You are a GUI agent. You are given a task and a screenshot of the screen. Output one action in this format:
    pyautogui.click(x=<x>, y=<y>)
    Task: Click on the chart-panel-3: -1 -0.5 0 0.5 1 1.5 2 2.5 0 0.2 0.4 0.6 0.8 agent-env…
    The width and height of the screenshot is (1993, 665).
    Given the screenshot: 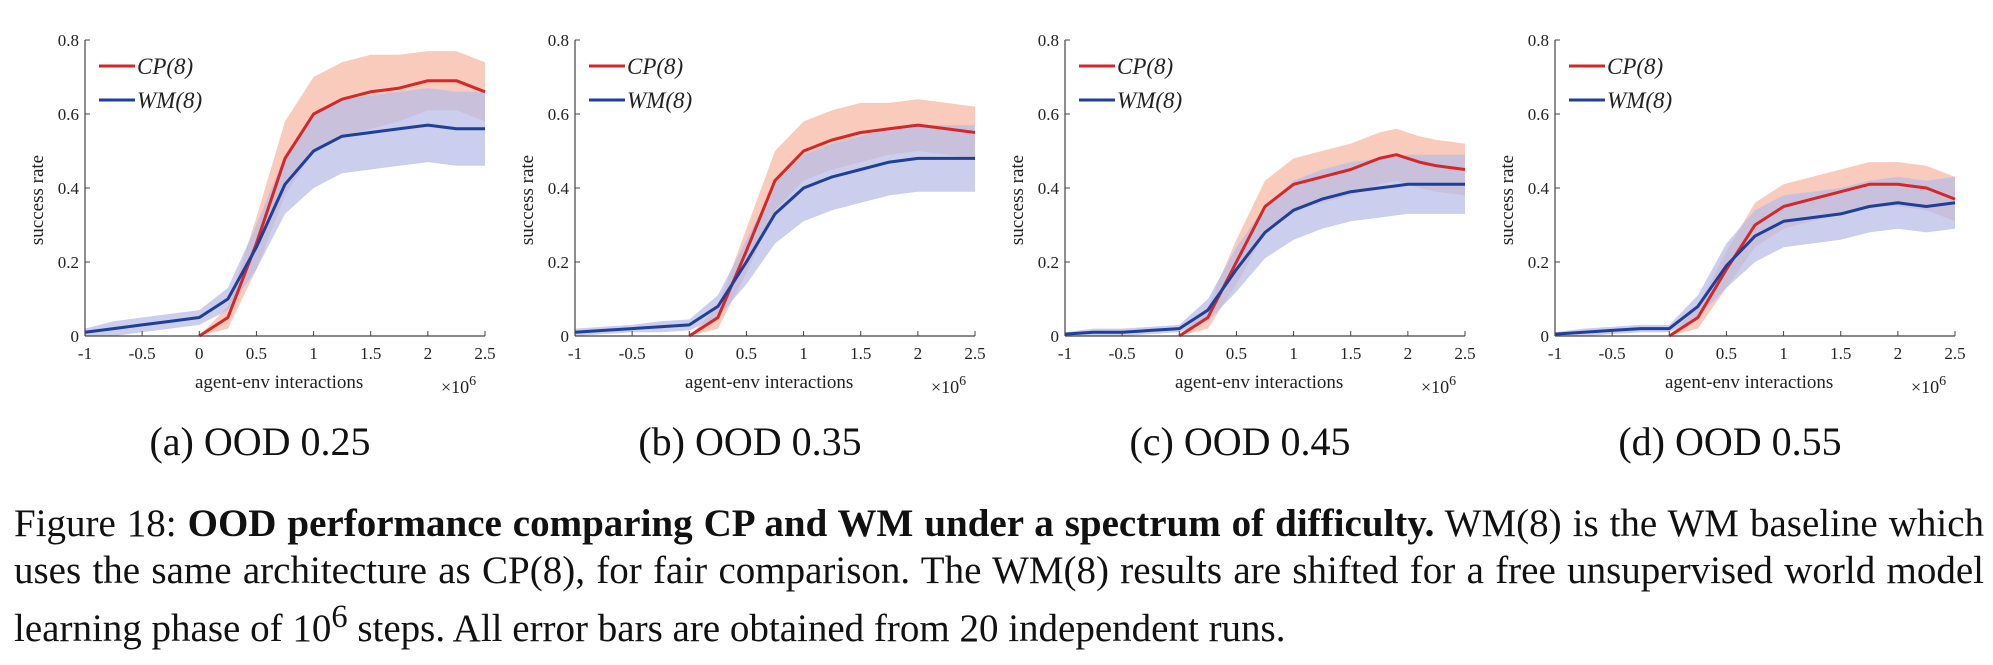 What is the action you would take?
    pyautogui.click(x=1241, y=214)
    